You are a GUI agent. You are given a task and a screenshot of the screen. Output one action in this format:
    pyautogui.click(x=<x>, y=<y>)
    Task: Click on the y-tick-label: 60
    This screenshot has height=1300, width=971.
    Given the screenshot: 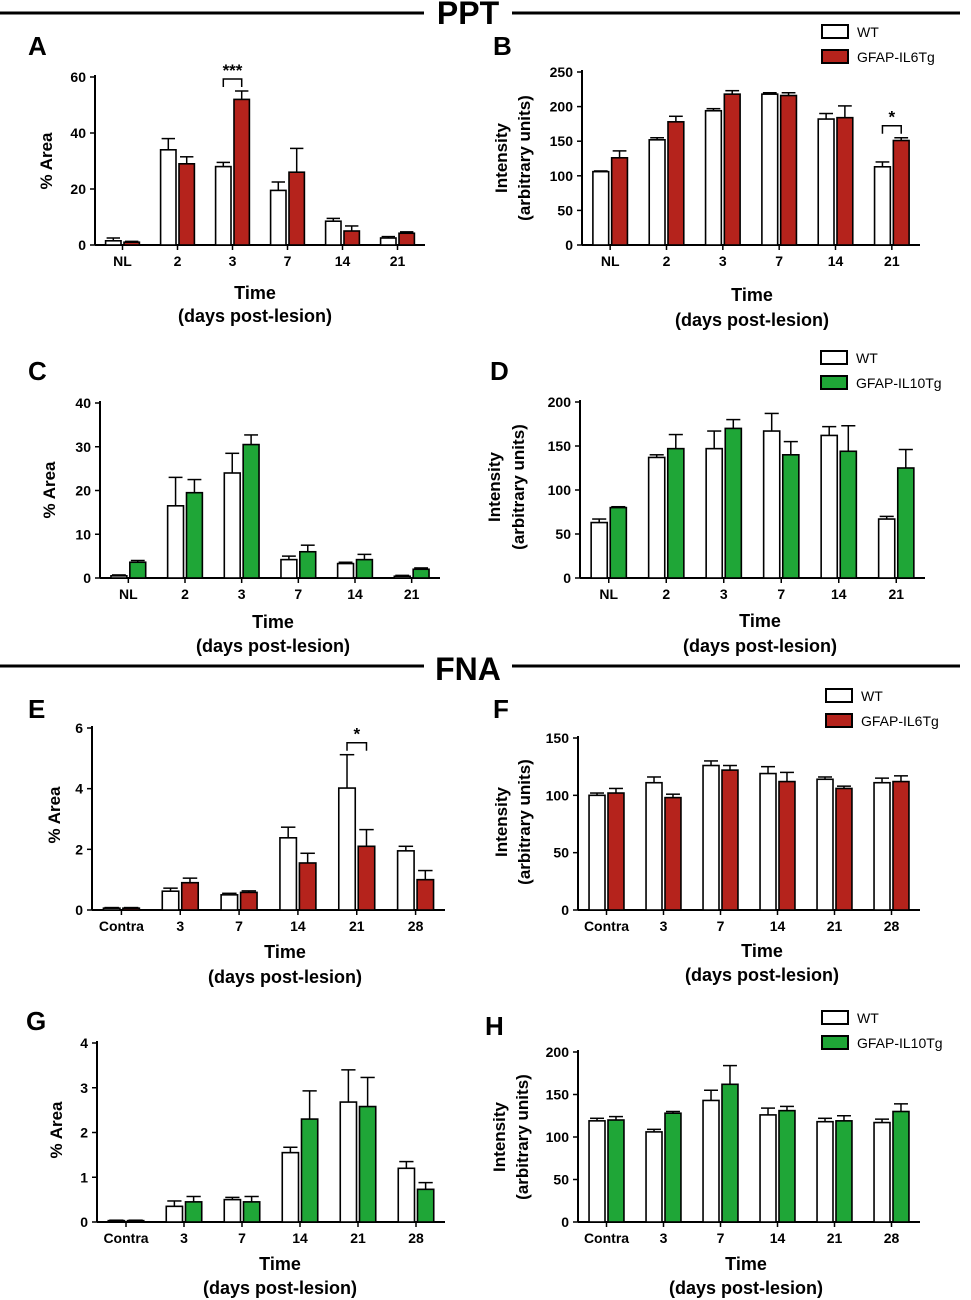 What is the action you would take?
    pyautogui.click(x=78, y=77)
    